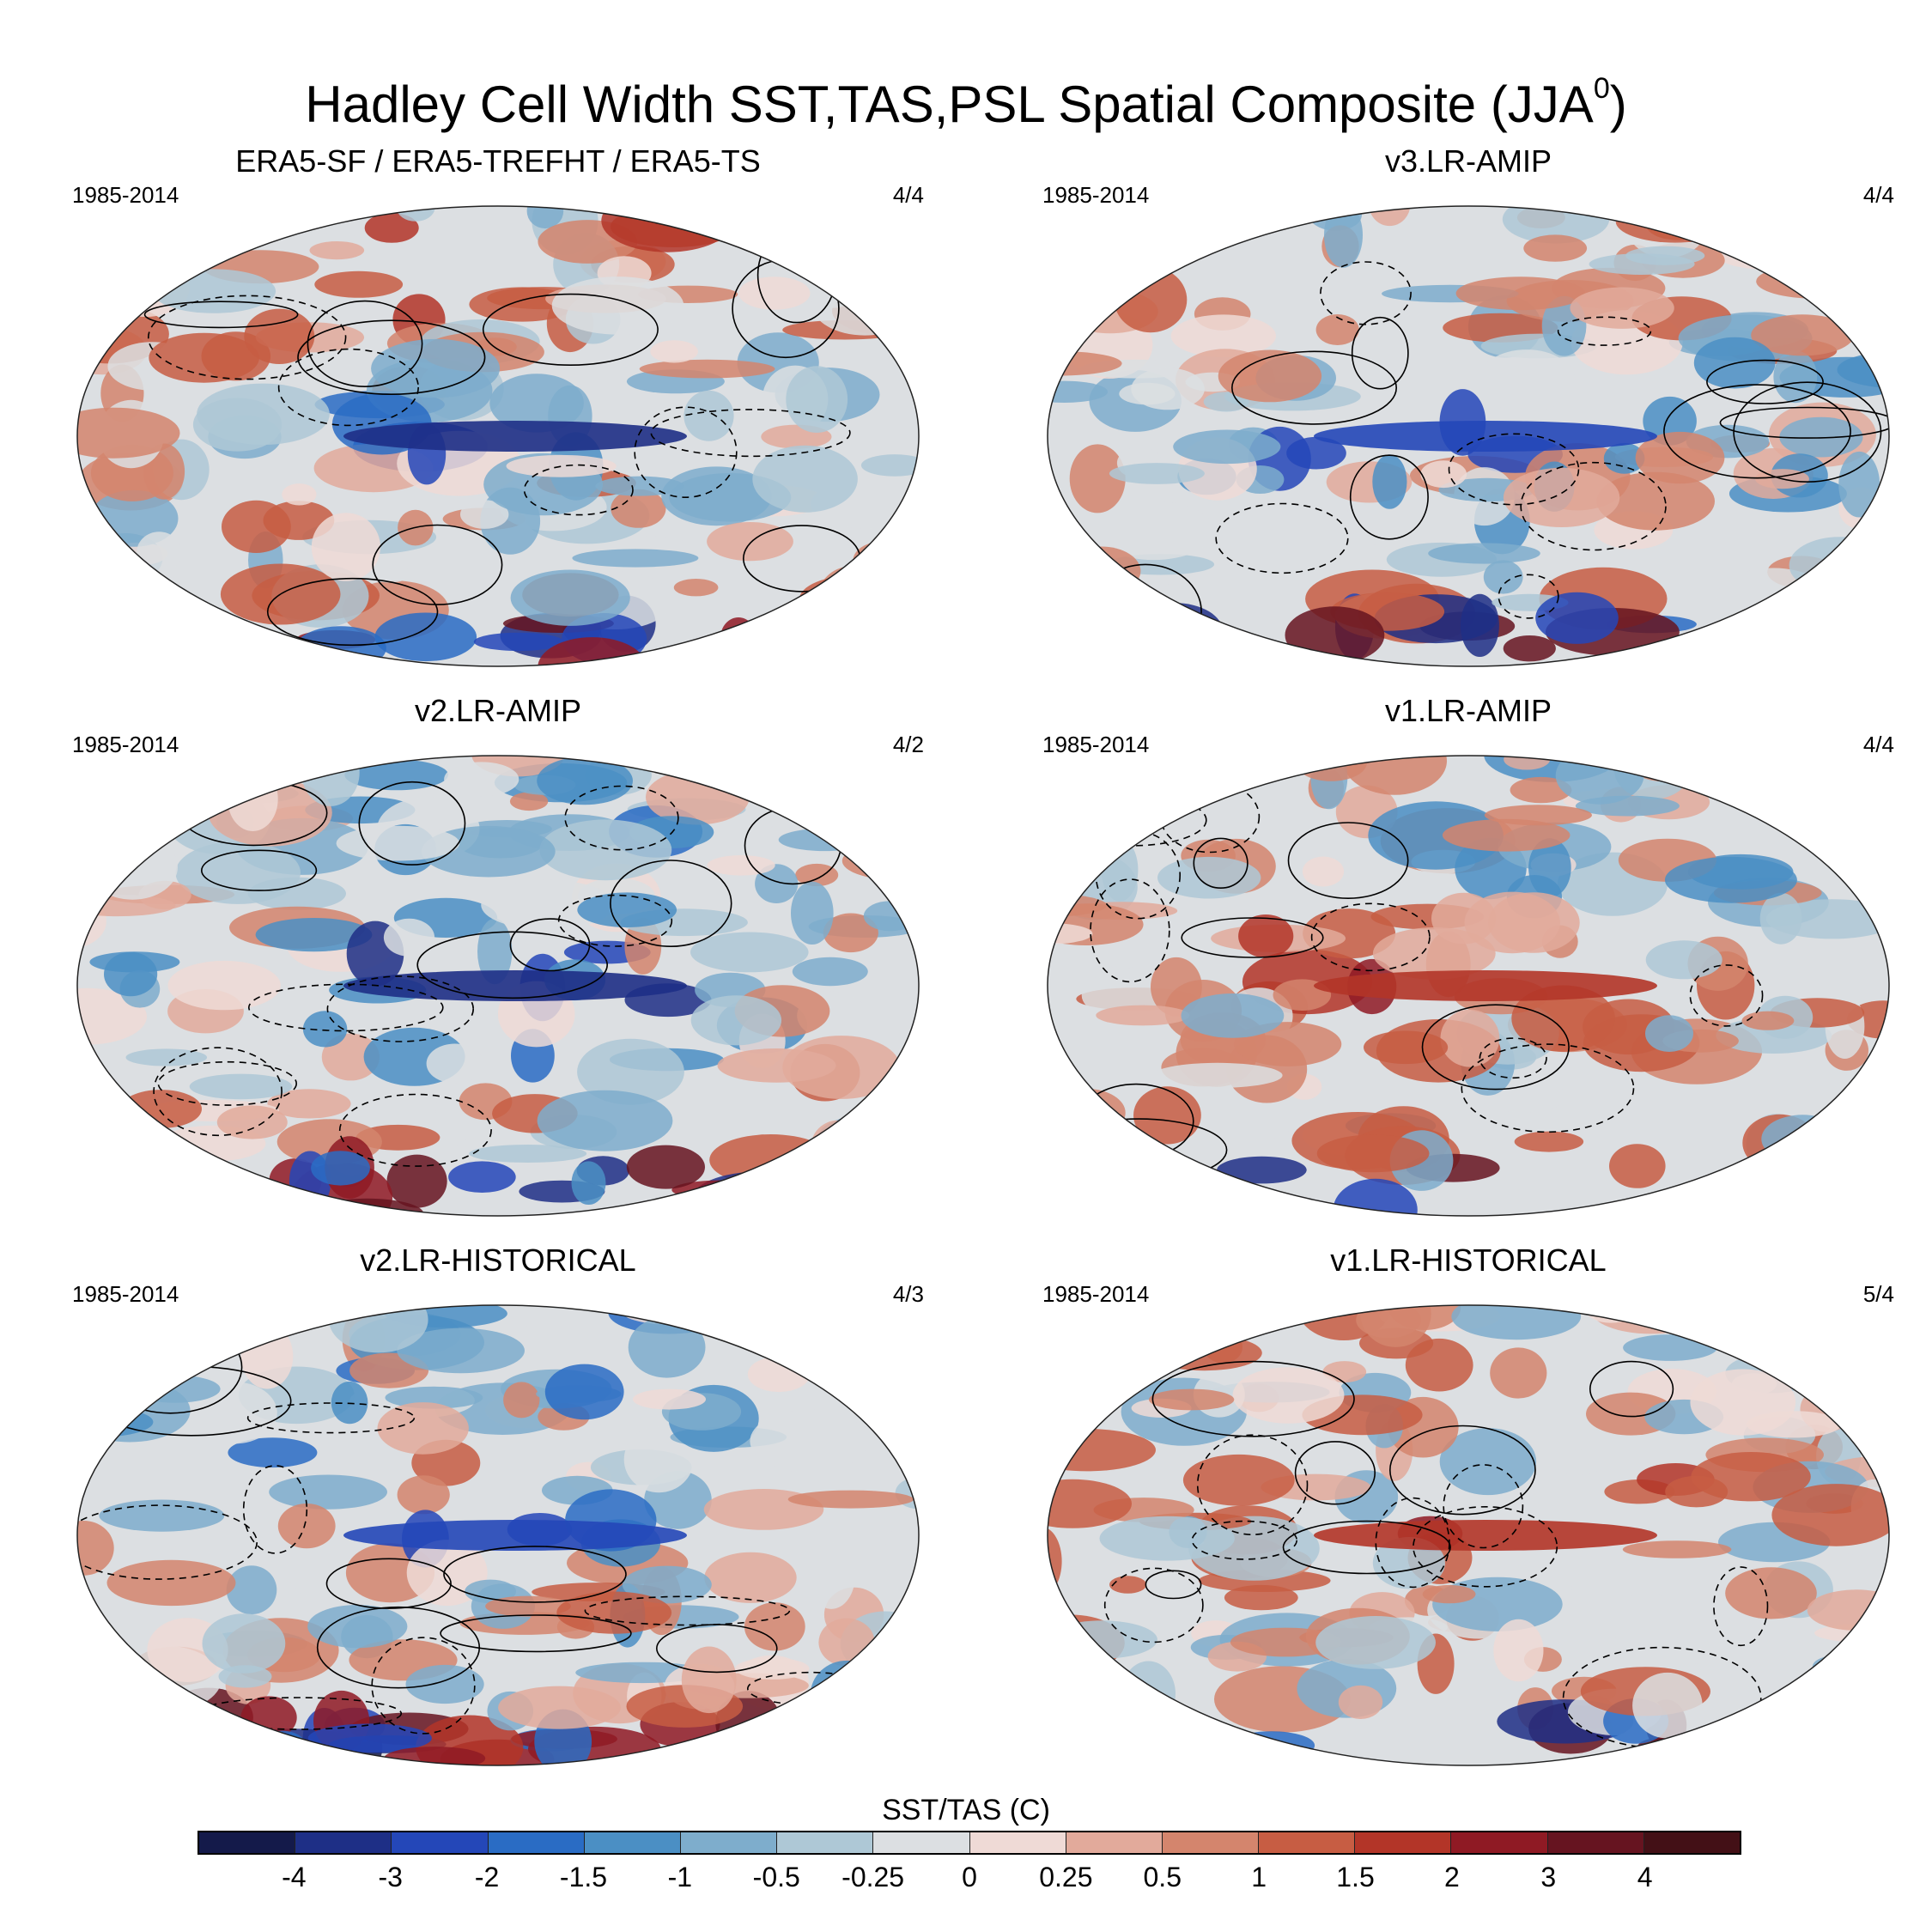 The height and width of the screenshot is (1932, 1932). Describe the element at coordinates (966, 1810) in the screenshot. I see `colorbar-title: SST/TAS (C)` at that location.